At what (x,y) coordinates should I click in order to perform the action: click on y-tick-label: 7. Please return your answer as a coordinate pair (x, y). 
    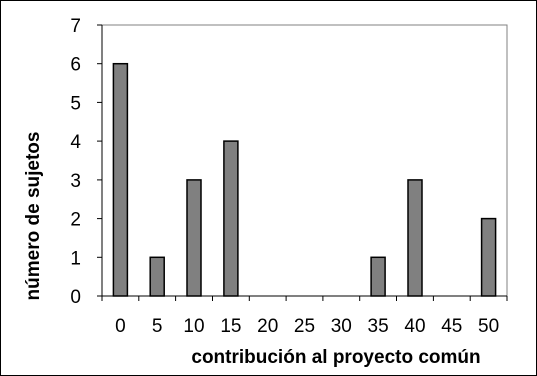
    Looking at the image, I should click on (75, 26).